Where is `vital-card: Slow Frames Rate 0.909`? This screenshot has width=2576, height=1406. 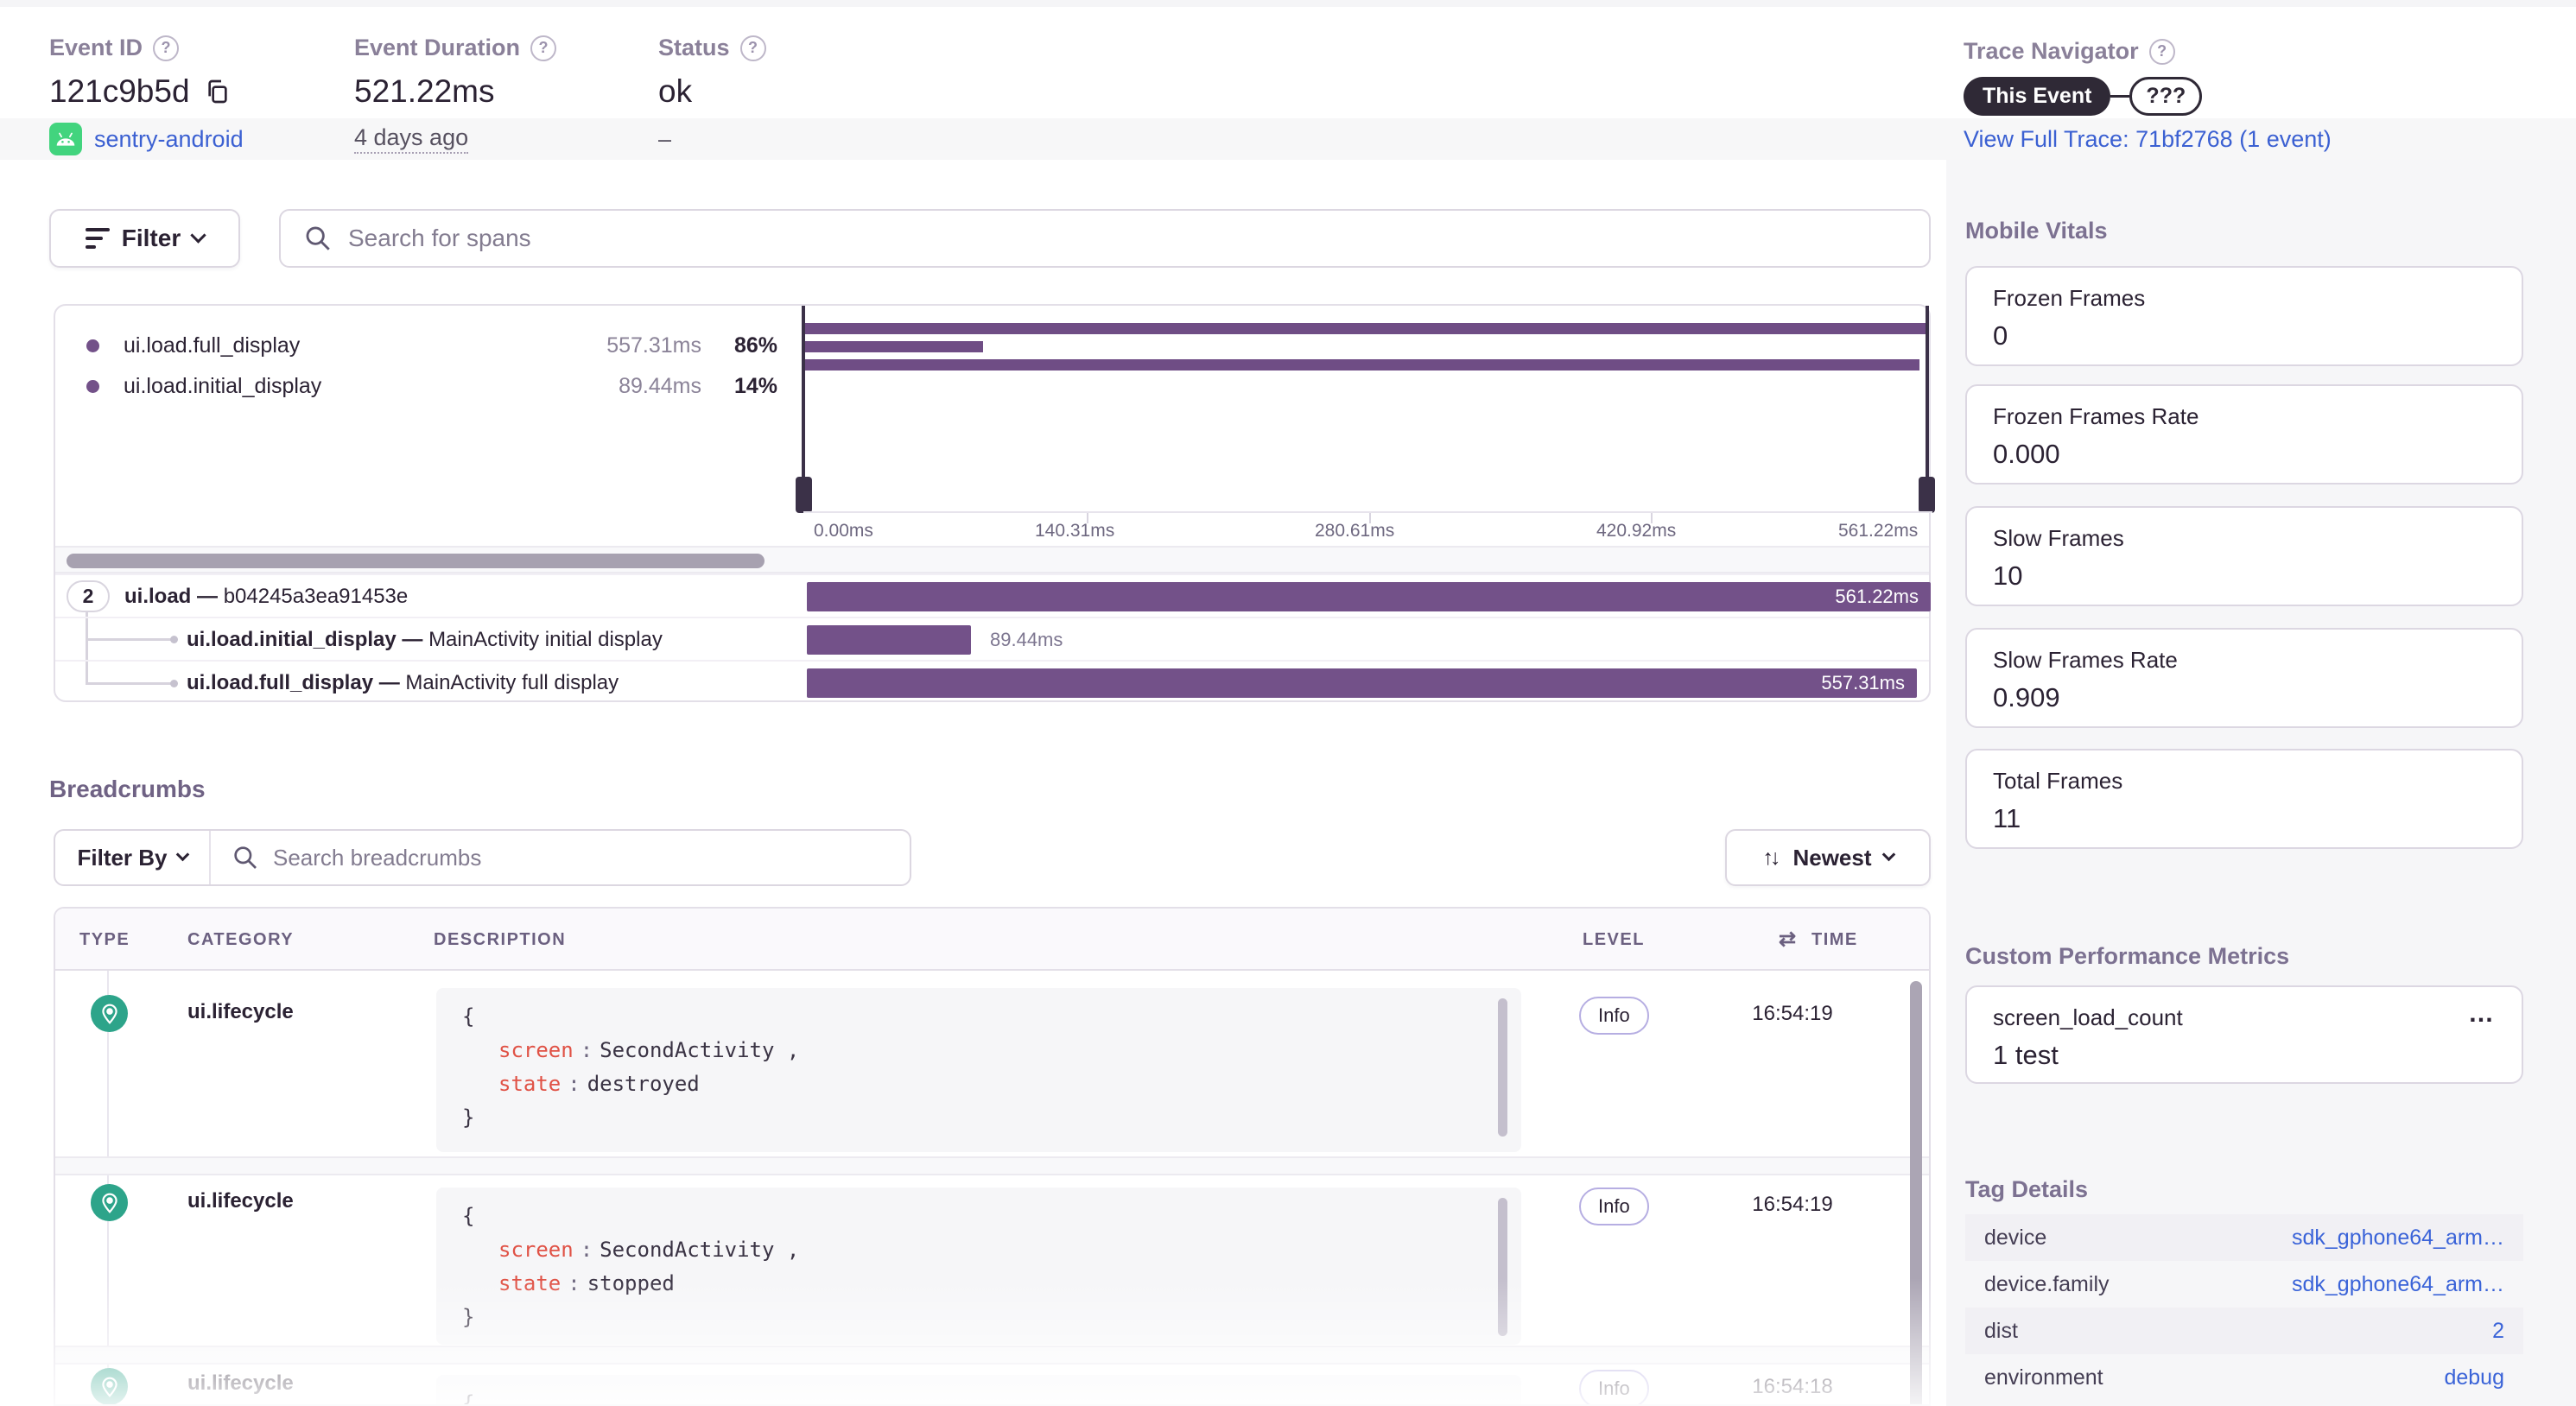
vital-card: Slow Frames Rate 0.909 is located at coordinates (2244, 678).